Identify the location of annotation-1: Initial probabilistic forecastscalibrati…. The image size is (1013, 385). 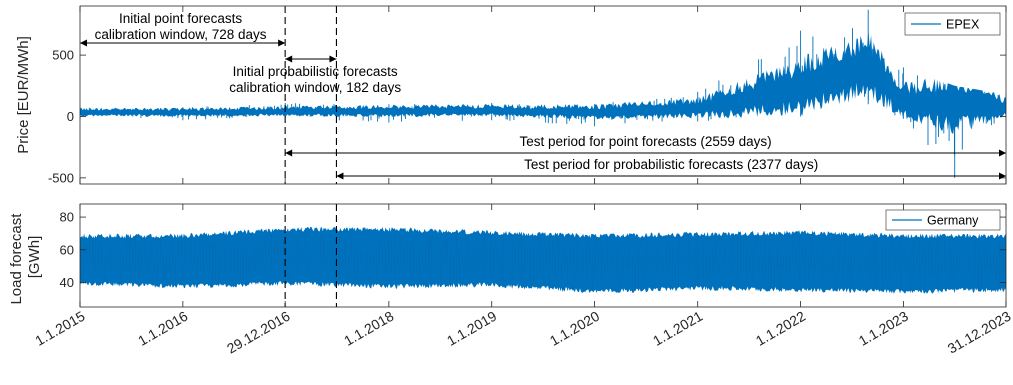
(315, 75).